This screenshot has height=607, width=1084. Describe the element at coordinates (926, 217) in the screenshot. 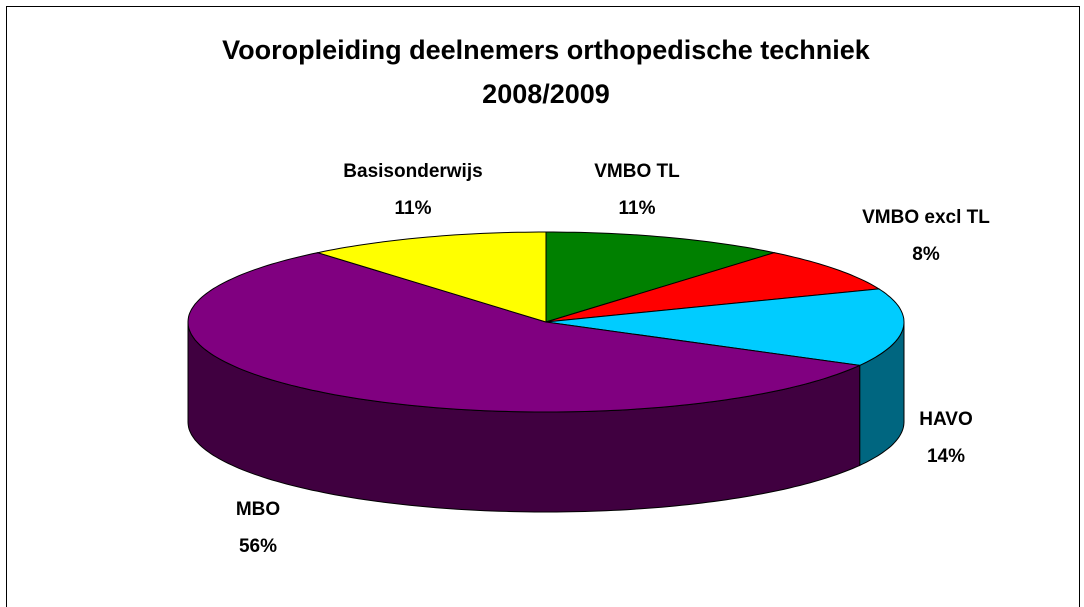

I see `slice-label: VMBO excl TL` at that location.